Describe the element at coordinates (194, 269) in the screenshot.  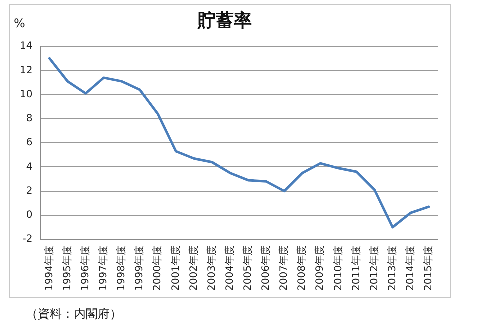
I see `x-tick-label: 2002年度` at that location.